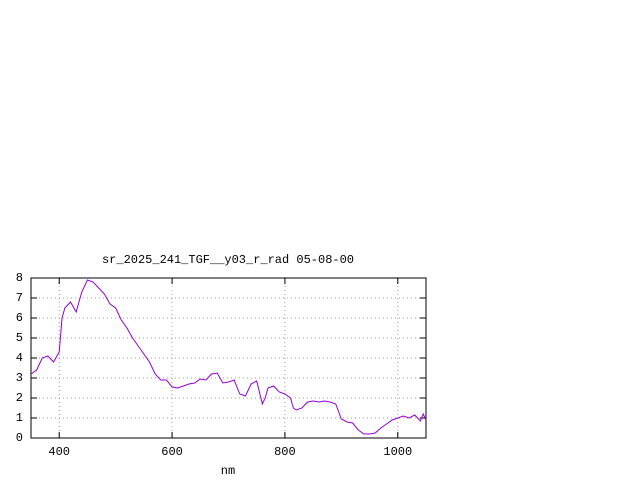  I want to click on x-tick-label: 600, so click(172, 452).